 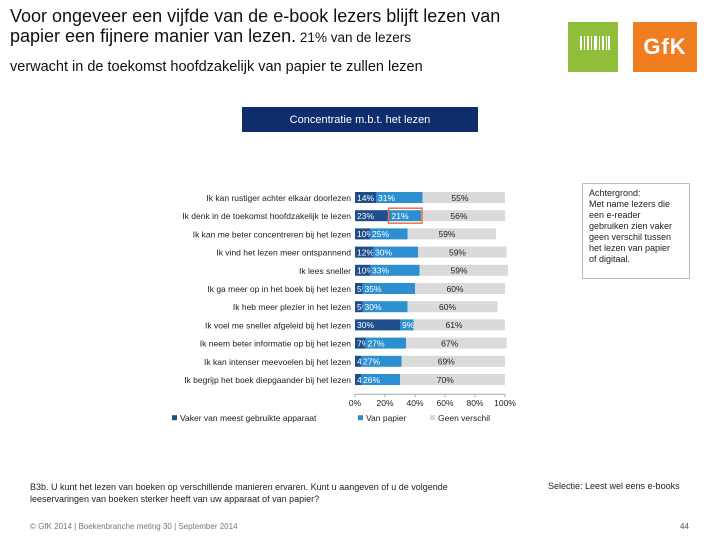 What do you see at coordinates (360, 119) in the screenshot?
I see `section-title: Concentratie m.b.t. het lezen` at bounding box center [360, 119].